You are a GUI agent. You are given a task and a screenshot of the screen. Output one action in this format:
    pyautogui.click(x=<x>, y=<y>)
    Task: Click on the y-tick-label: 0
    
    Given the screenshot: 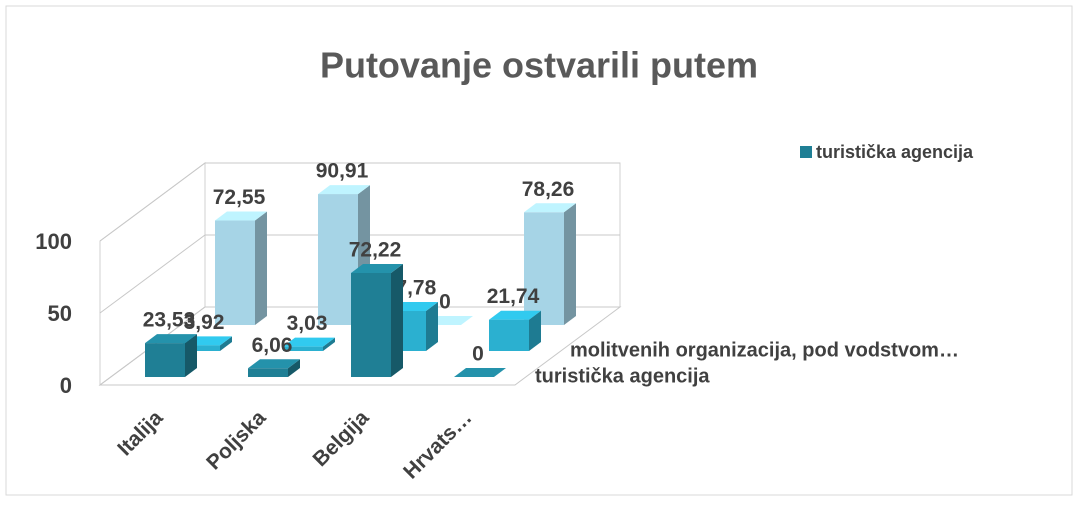 What is the action you would take?
    pyautogui.click(x=66, y=385)
    